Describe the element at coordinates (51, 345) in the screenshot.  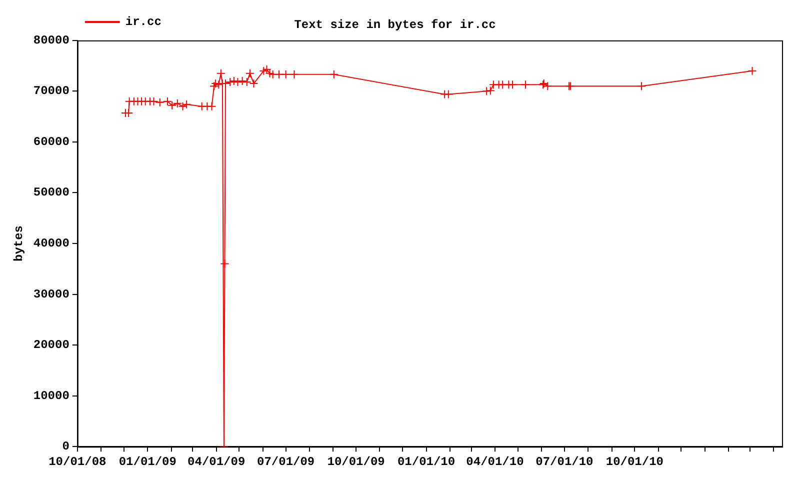
I see `y-tick-label: 20000` at that location.